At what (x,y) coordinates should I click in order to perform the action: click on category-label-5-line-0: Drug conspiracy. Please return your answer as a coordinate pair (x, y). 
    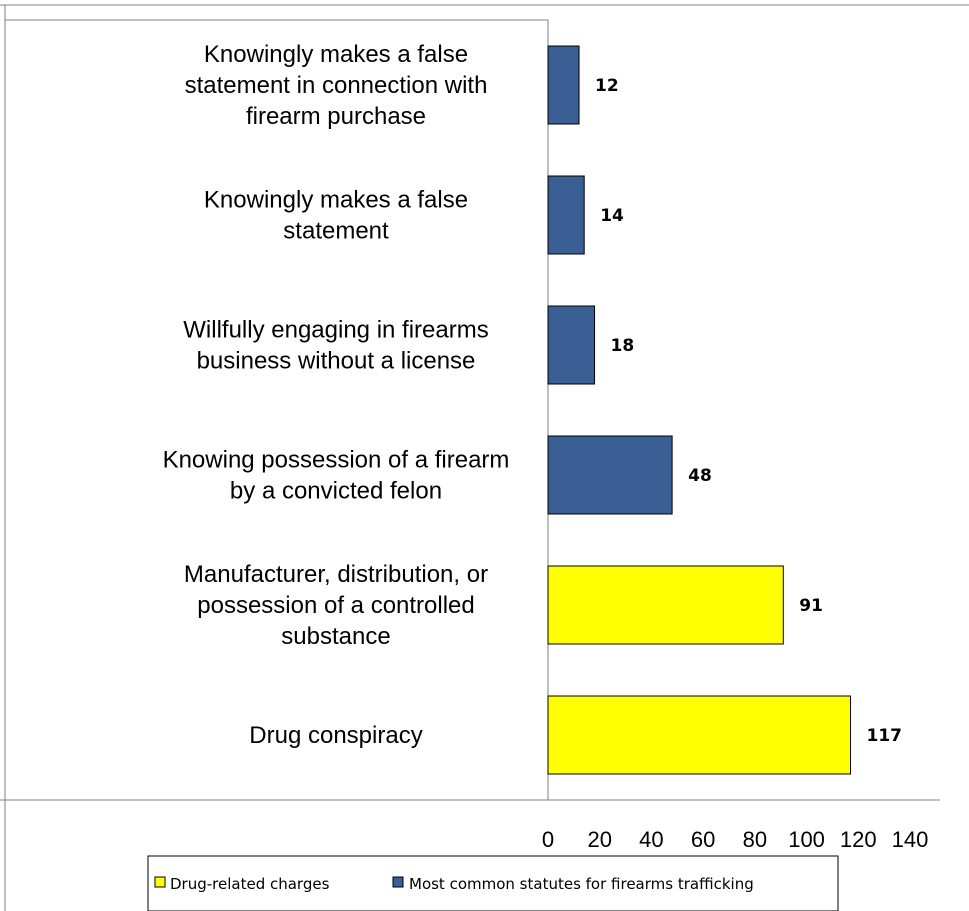
    Looking at the image, I should click on (335, 735).